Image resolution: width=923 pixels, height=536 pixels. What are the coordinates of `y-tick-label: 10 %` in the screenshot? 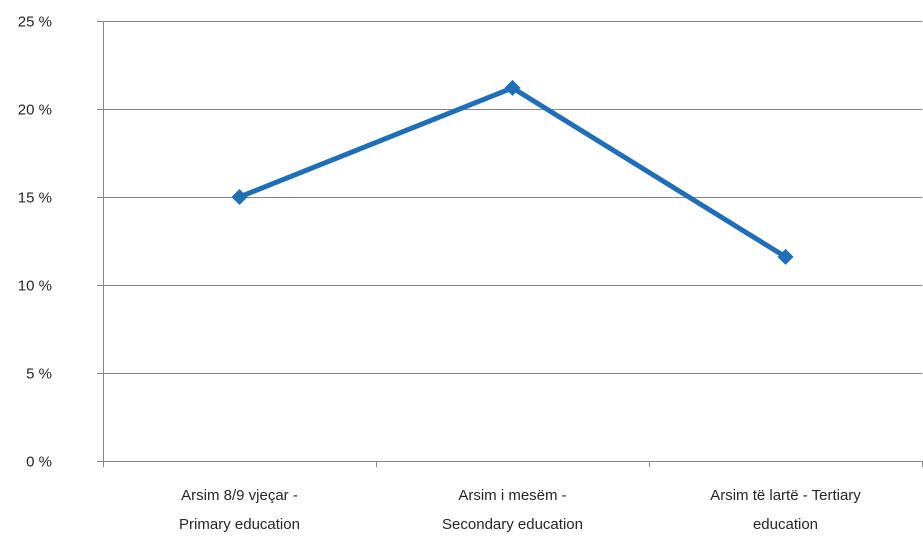 It's located at (35, 286).